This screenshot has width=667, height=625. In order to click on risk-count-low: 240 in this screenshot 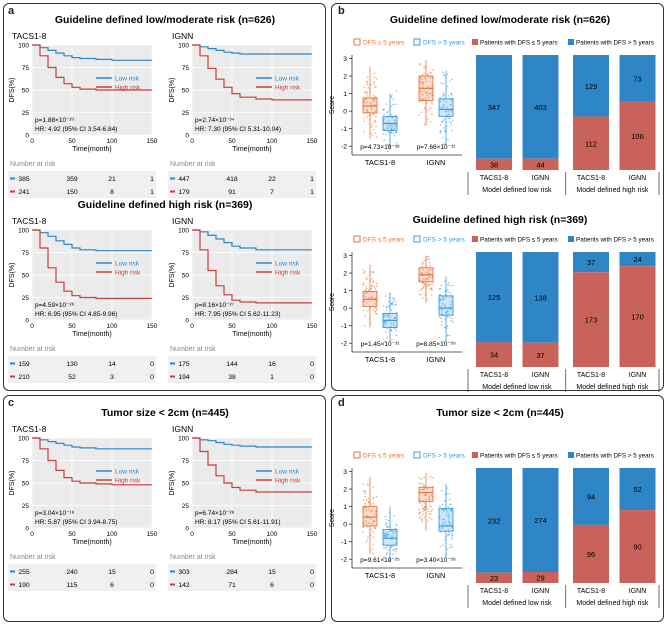, I will do `click(72, 572)`.